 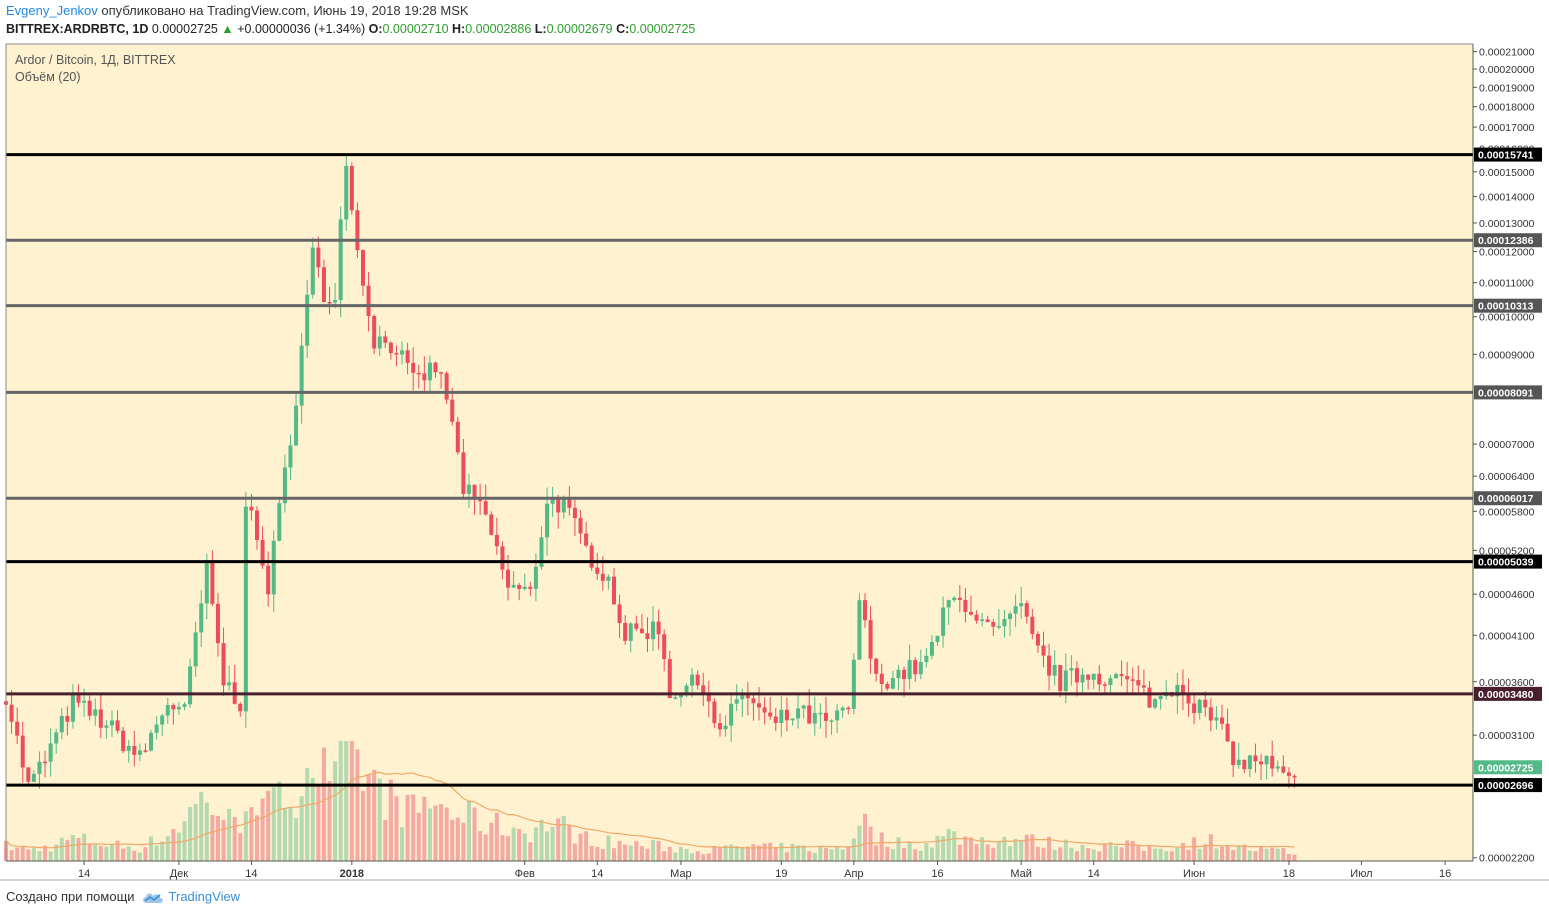 What do you see at coordinates (1507, 859) in the screenshot?
I see `y-tick-label: 0.00002200` at bounding box center [1507, 859].